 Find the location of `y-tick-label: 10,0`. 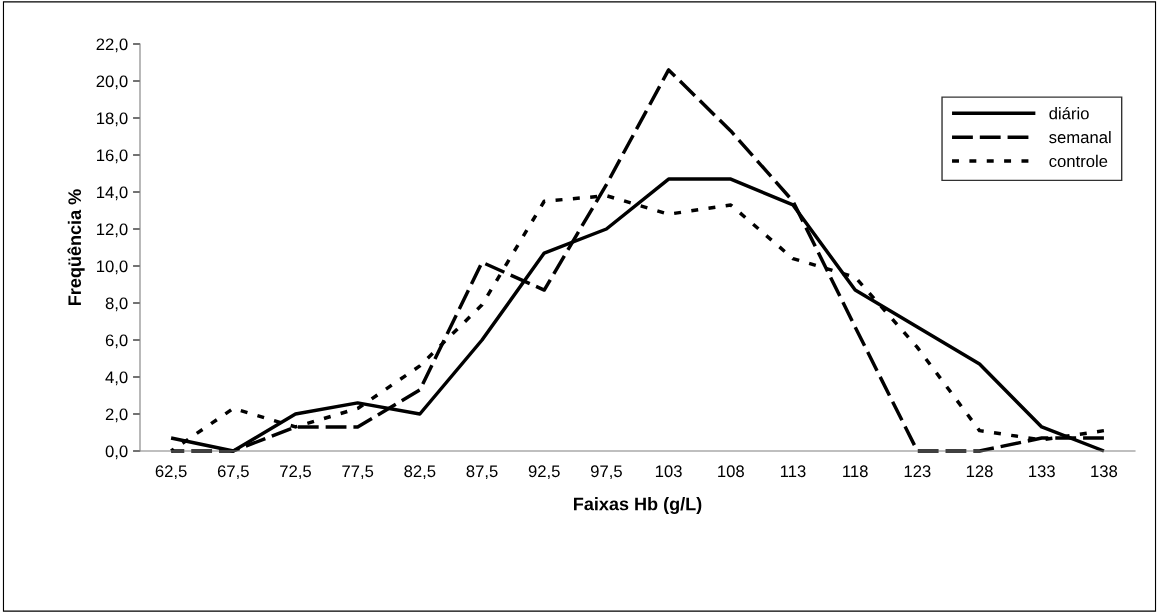

y-tick-label: 10,0 is located at coordinates (112, 267).